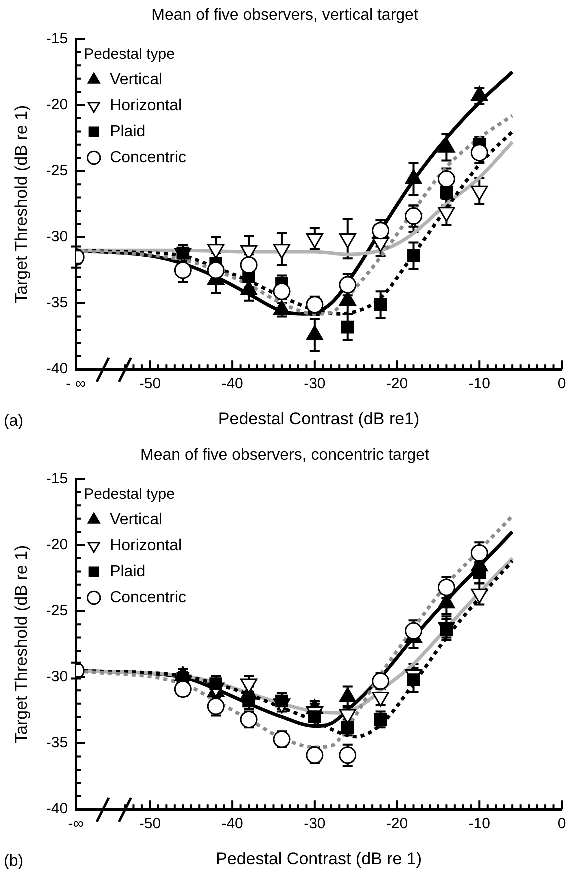  Describe the element at coordinates (76, 824) in the screenshot. I see `x-tick-label: -∞` at that location.